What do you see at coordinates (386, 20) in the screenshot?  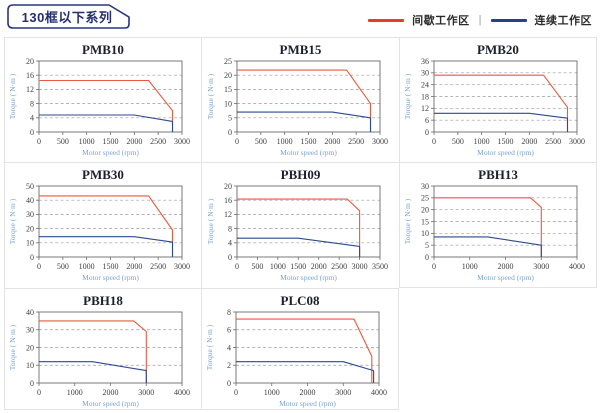 I see `intermittent-zone-line-swatch` at bounding box center [386, 20].